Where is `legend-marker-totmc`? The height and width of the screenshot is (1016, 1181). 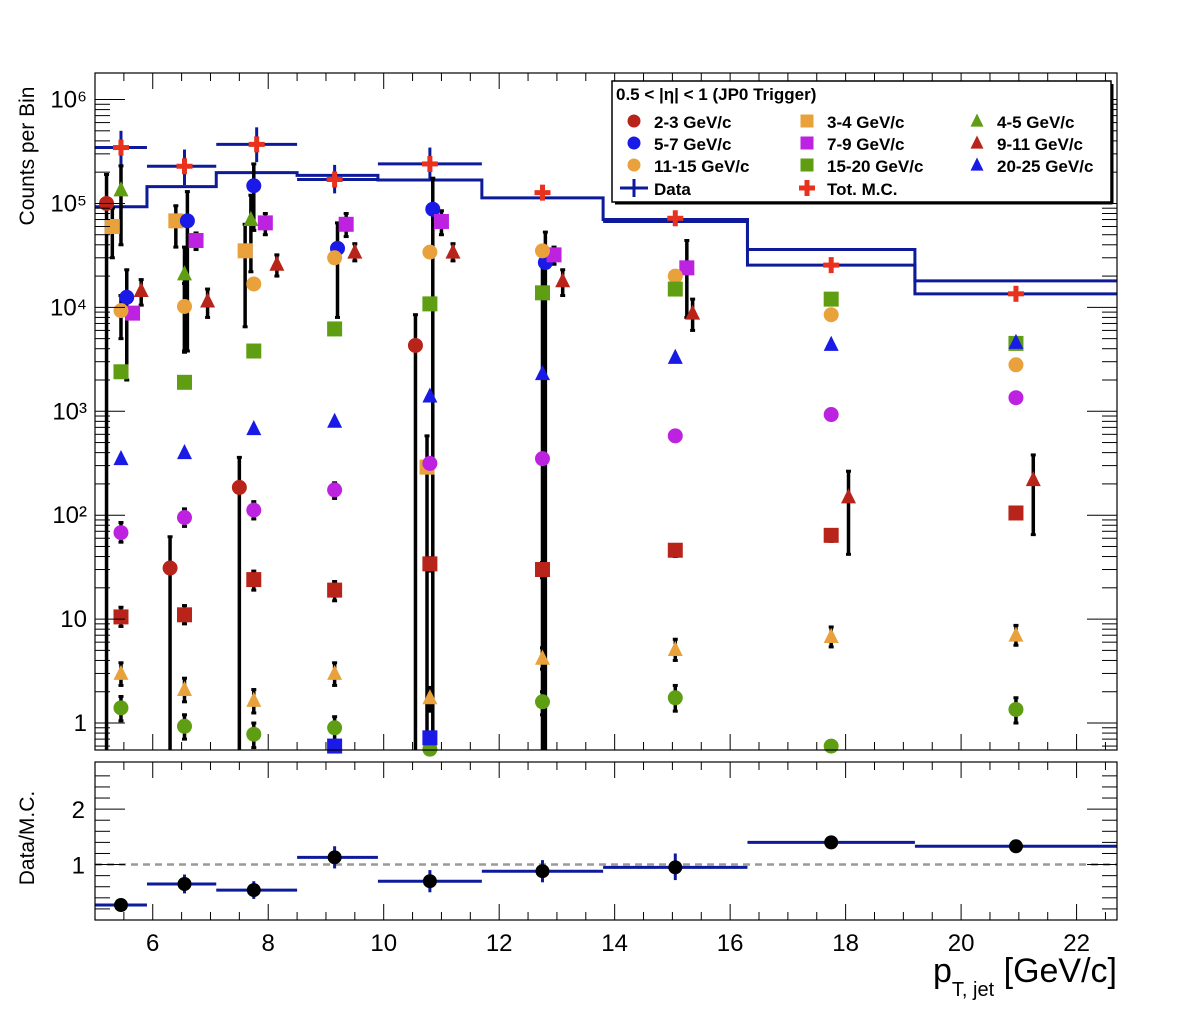 legend-marker-totmc is located at coordinates (807, 188).